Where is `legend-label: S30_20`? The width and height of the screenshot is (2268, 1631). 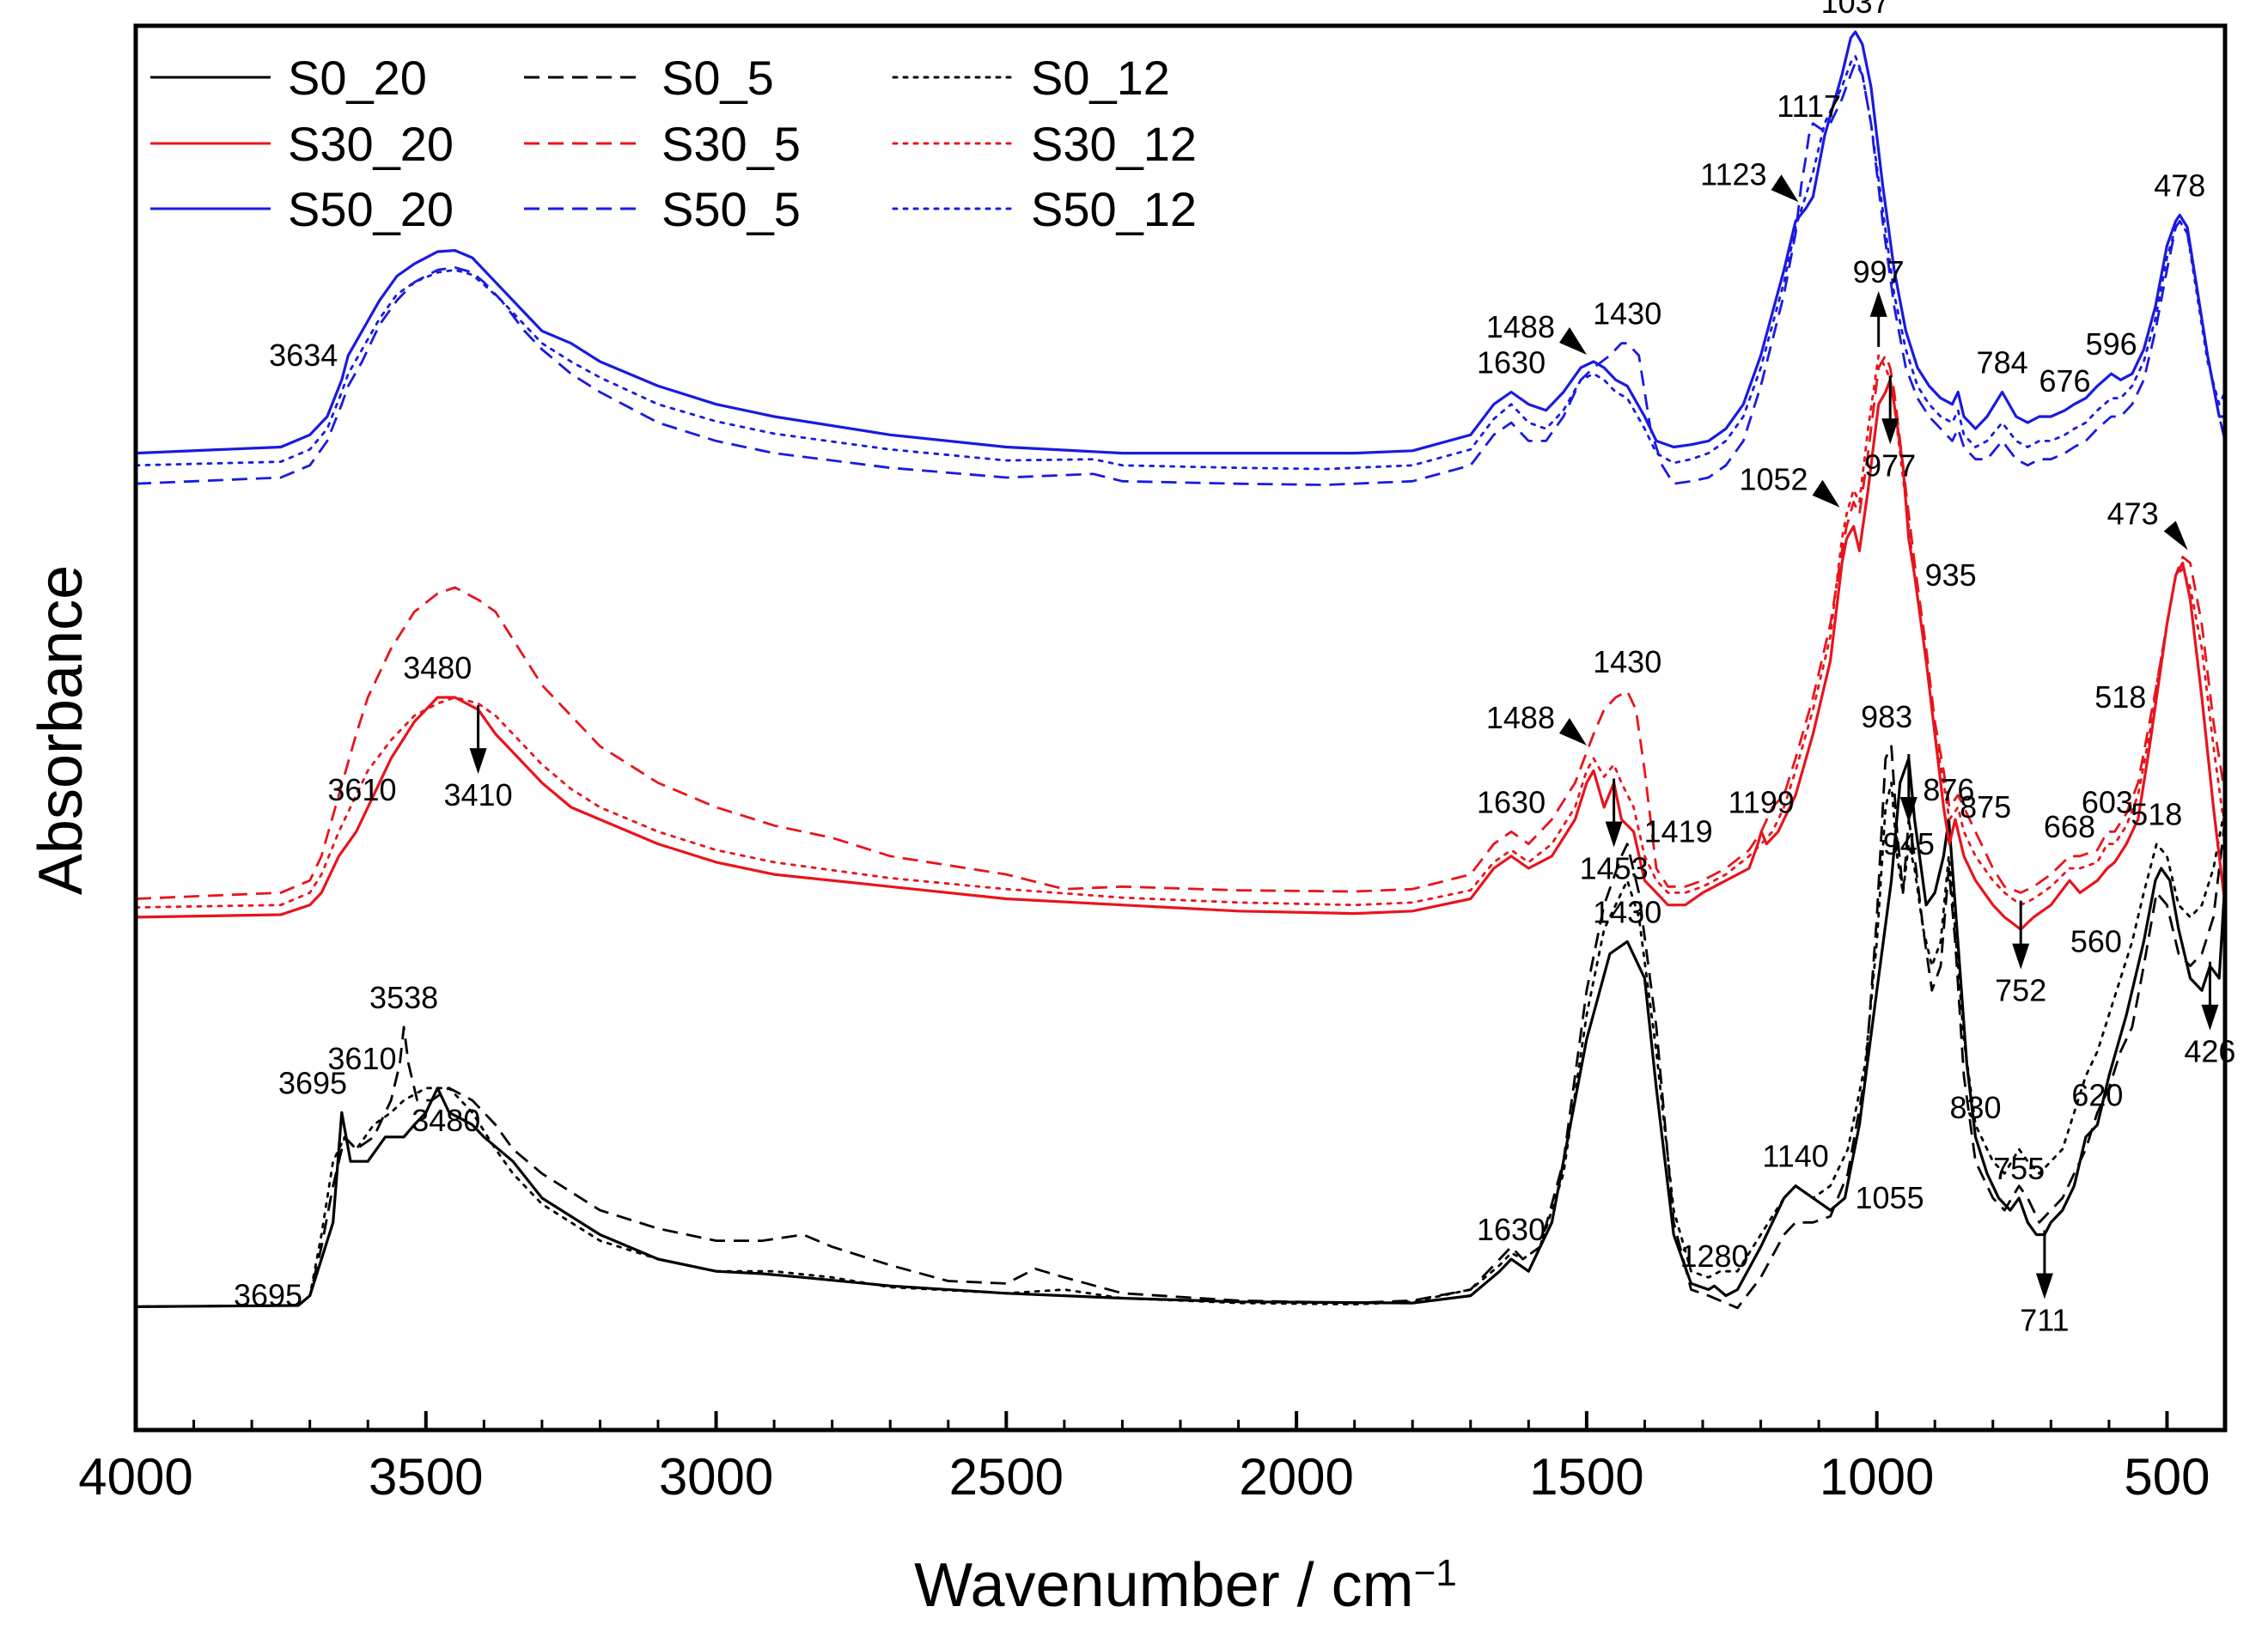 legend-label: S30_20 is located at coordinates (371, 144).